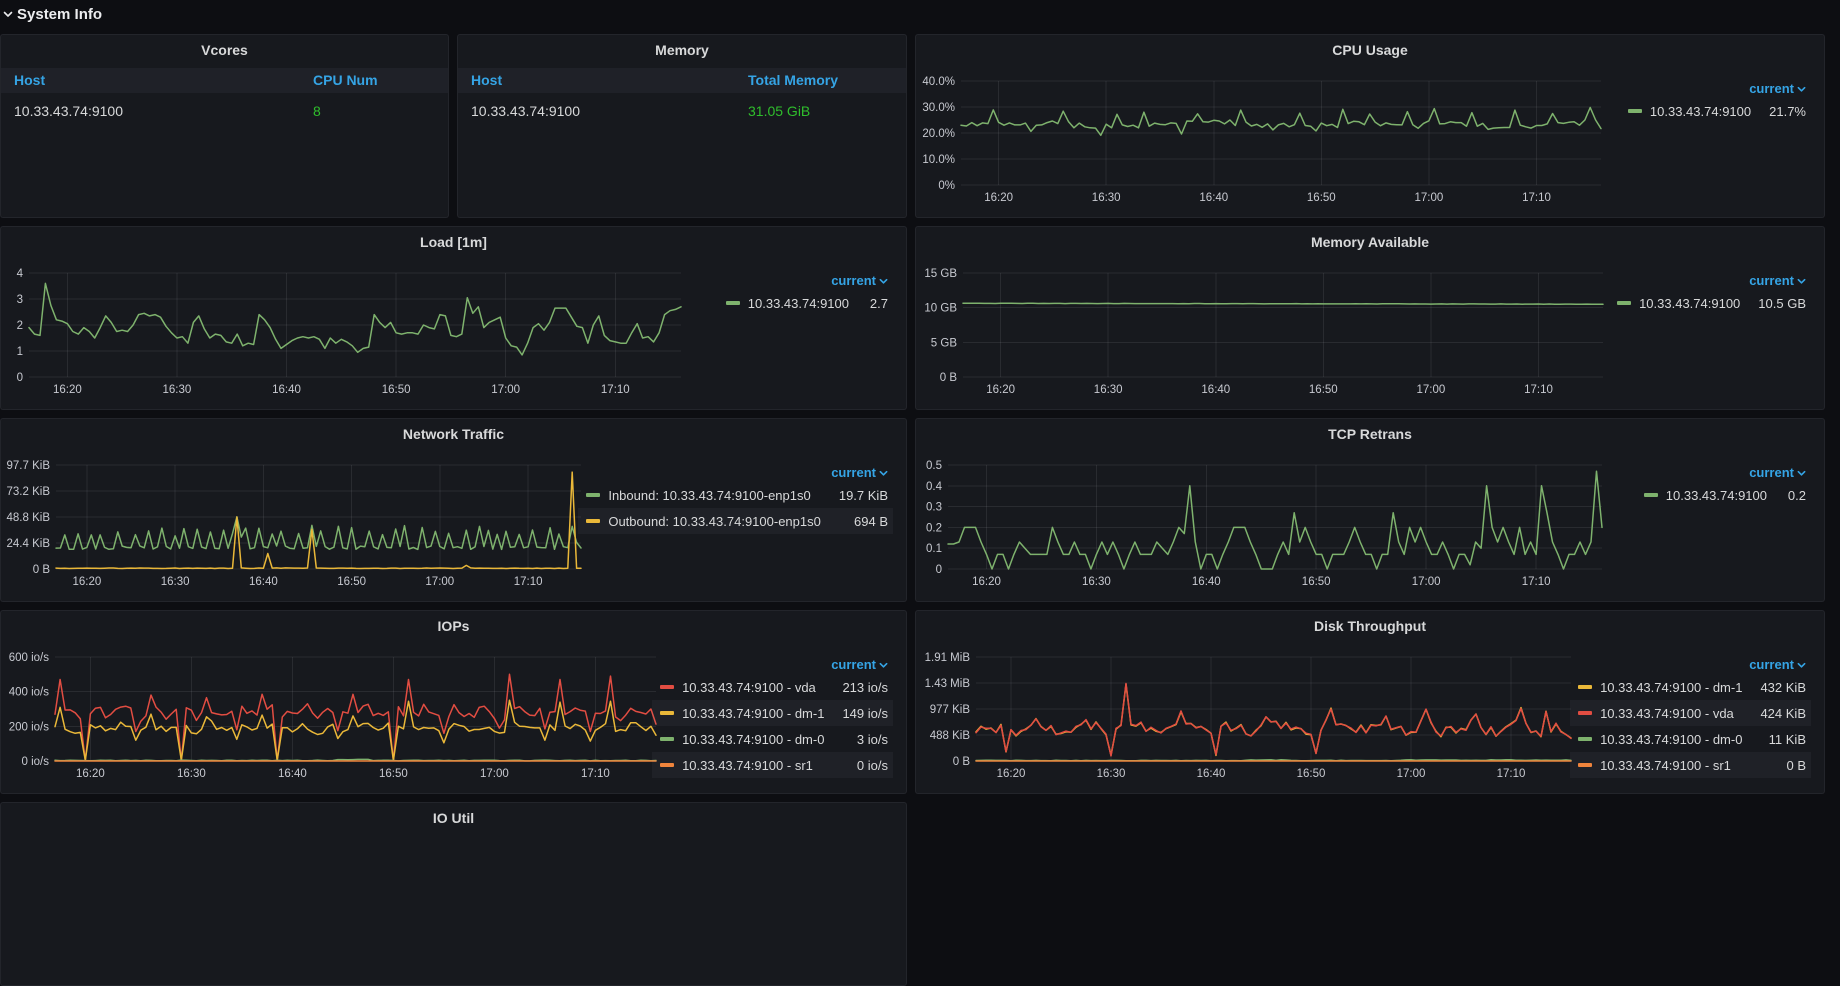 The width and height of the screenshot is (1840, 986). Describe the element at coordinates (950, 736) in the screenshot. I see `svg-text: 488 KiB` at that location.